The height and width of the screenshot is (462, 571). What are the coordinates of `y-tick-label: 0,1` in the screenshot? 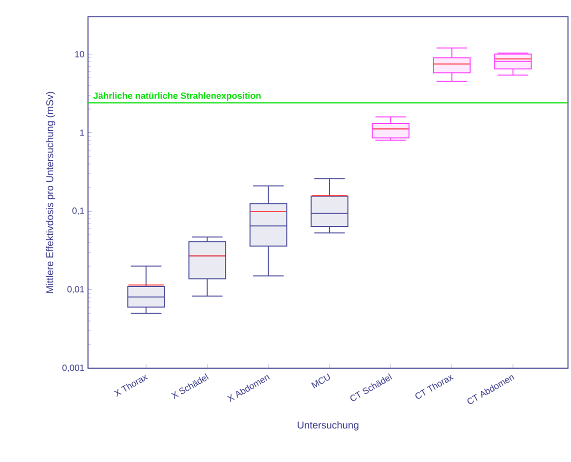 It's located at (78, 211).